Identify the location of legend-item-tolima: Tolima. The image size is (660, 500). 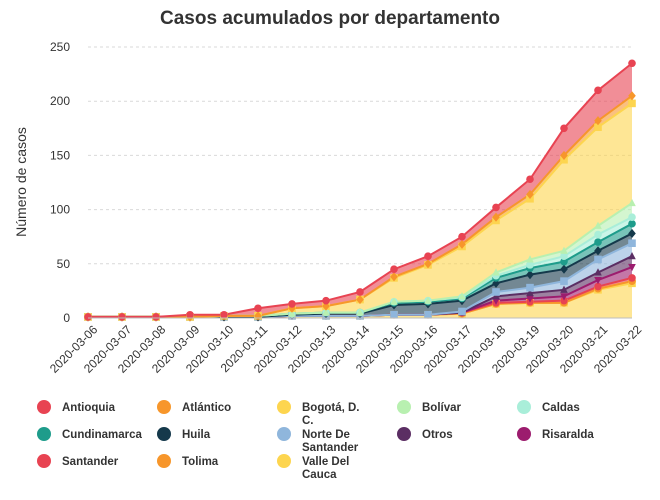
(188, 461).